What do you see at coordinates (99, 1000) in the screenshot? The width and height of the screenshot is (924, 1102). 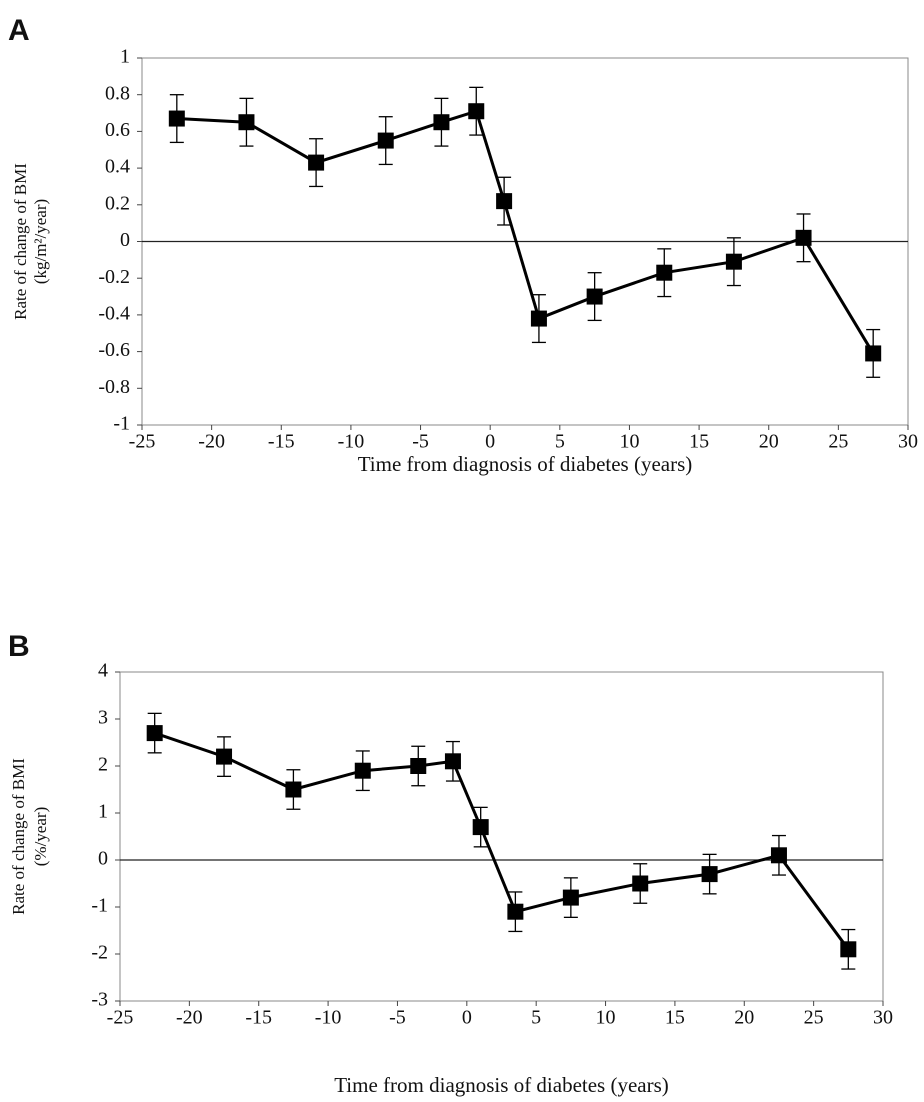 I see `y-tick-label: -3` at bounding box center [99, 1000].